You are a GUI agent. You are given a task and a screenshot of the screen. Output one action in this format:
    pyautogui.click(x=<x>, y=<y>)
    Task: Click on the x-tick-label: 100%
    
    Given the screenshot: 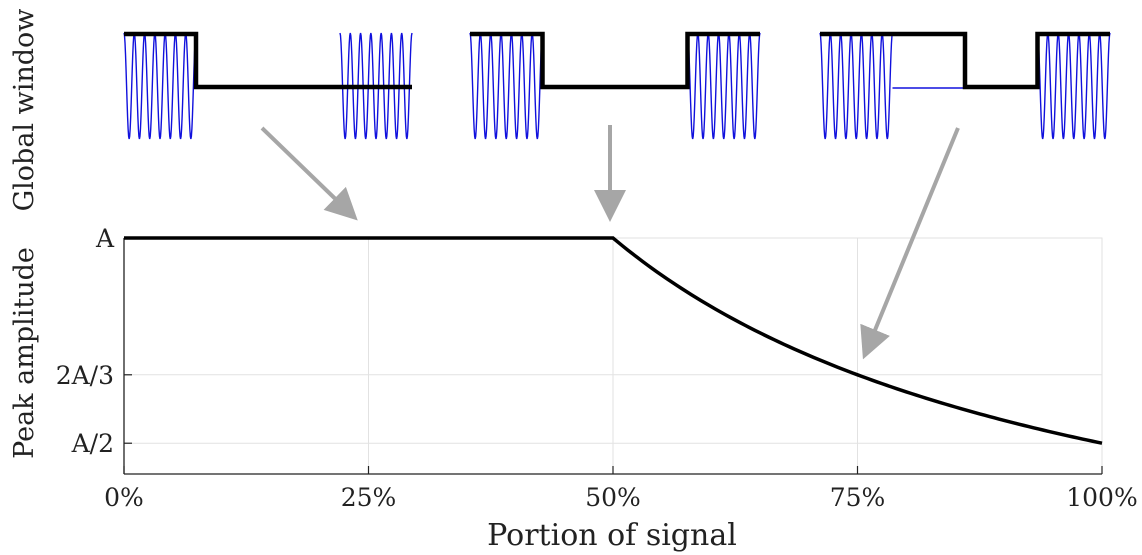 What is the action you would take?
    pyautogui.click(x=1101, y=497)
    